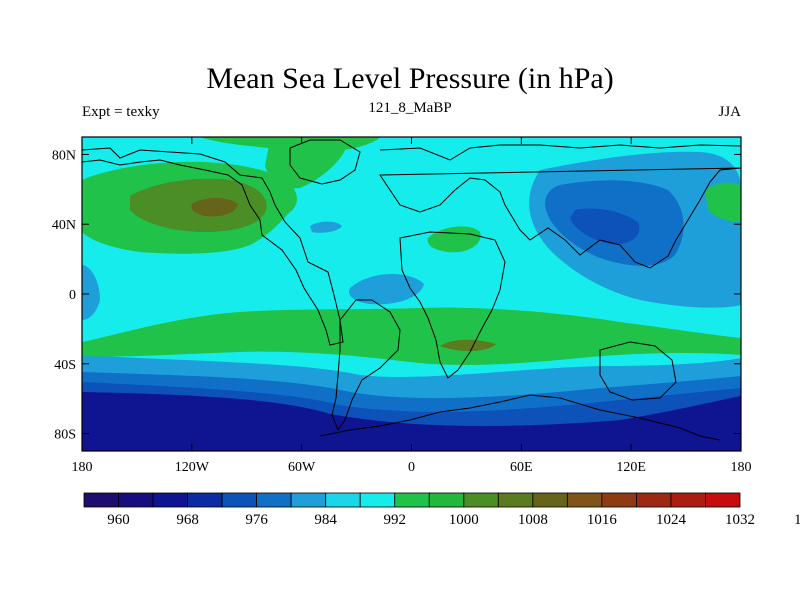  I want to click on x-tick-label: 0, so click(411, 467).